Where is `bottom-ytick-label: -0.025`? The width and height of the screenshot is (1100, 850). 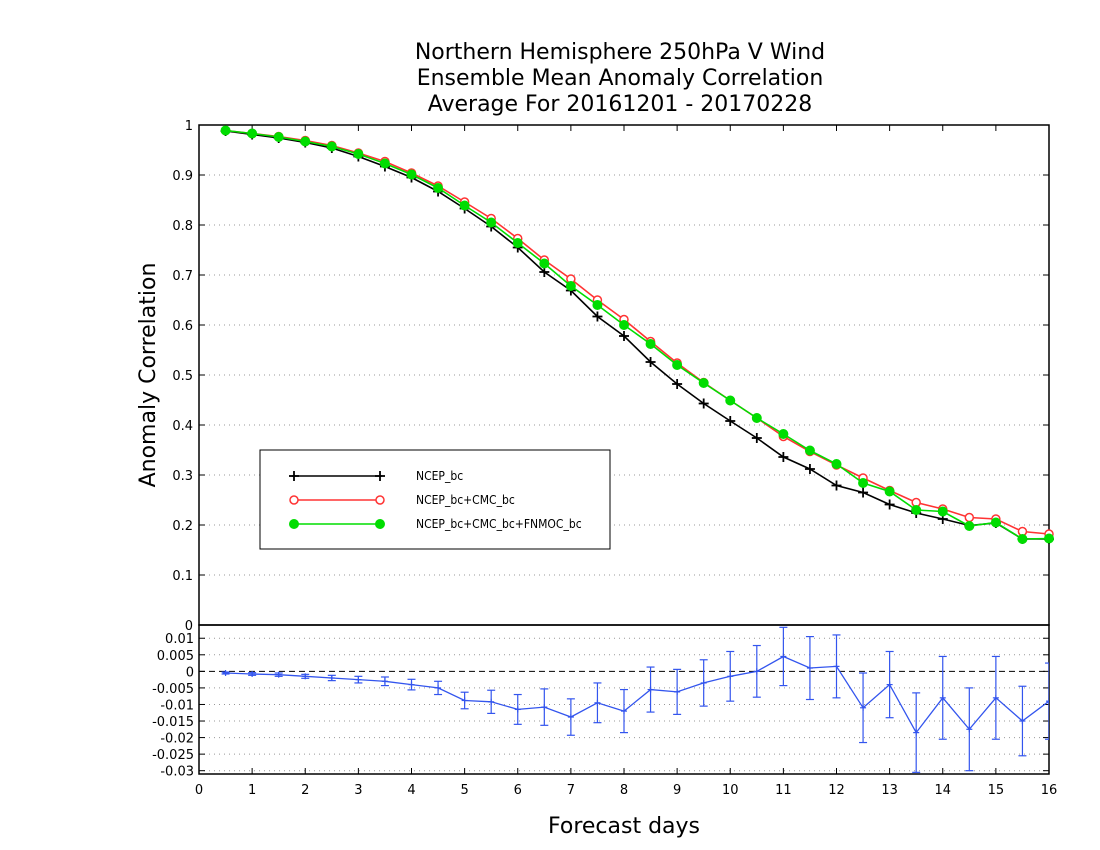
bottom-ytick-label: -0.025 is located at coordinates (173, 755).